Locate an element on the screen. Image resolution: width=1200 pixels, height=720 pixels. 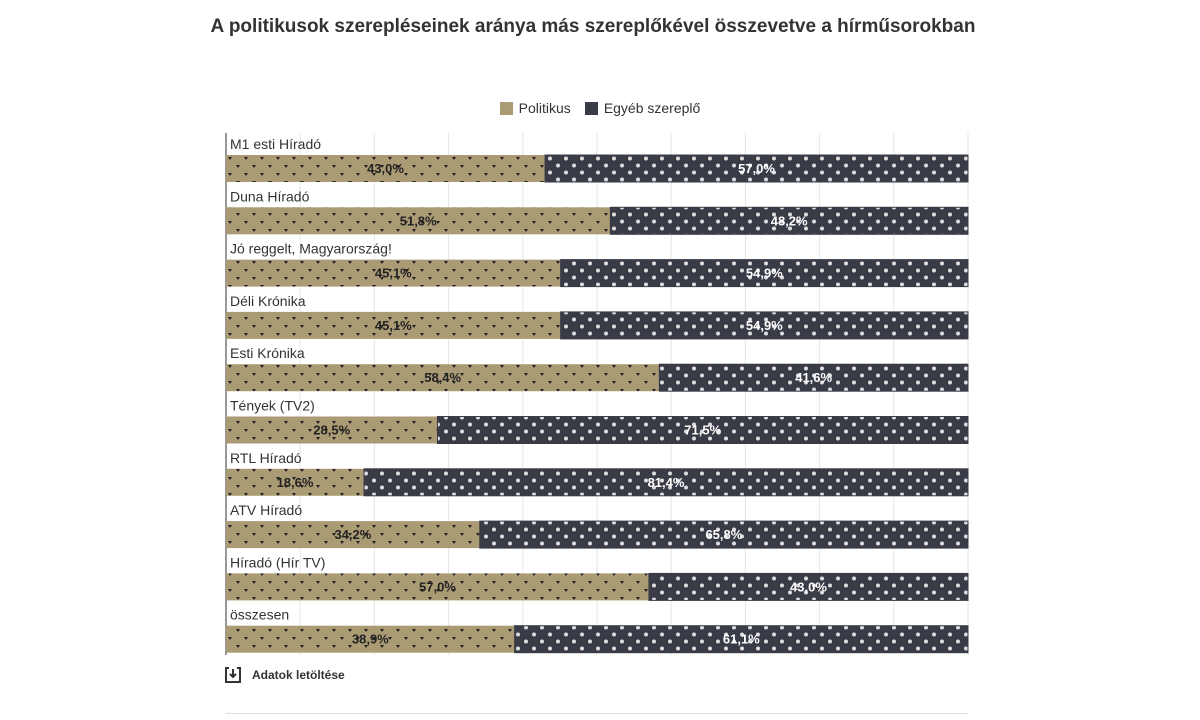
legend-item-politikus: Politikus is located at coordinates (535, 108).